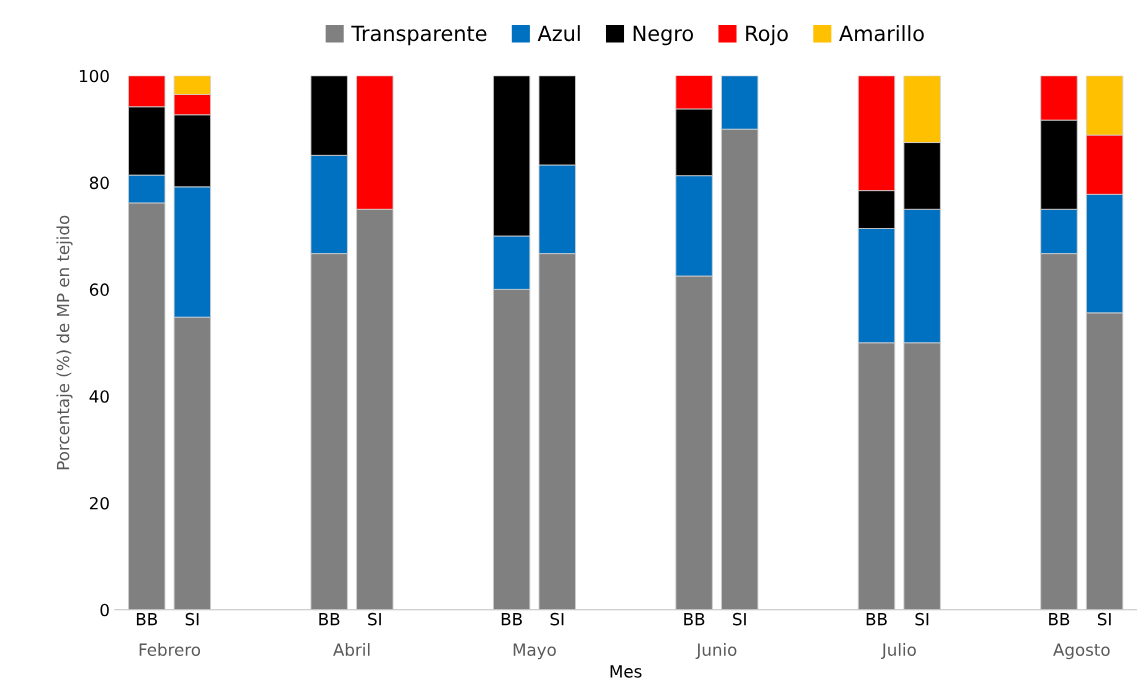 This screenshot has width=1148, height=689. Describe the element at coordinates (104, 610) in the screenshot. I see `y-tick-label: 0` at that location.